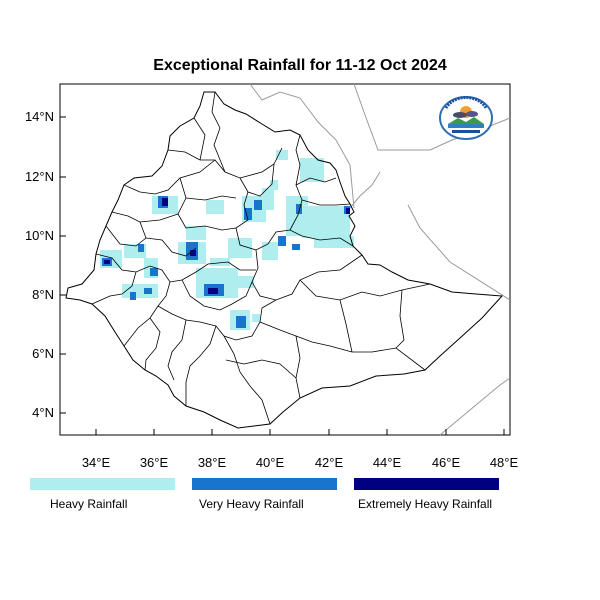  I want to click on agency-logo-icon, so click(466, 118).